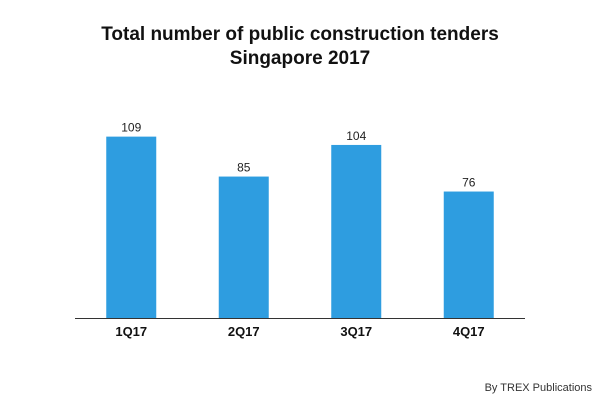 This screenshot has width=600, height=400. Describe the element at coordinates (131, 227) in the screenshot. I see `bar-1q17` at that location.